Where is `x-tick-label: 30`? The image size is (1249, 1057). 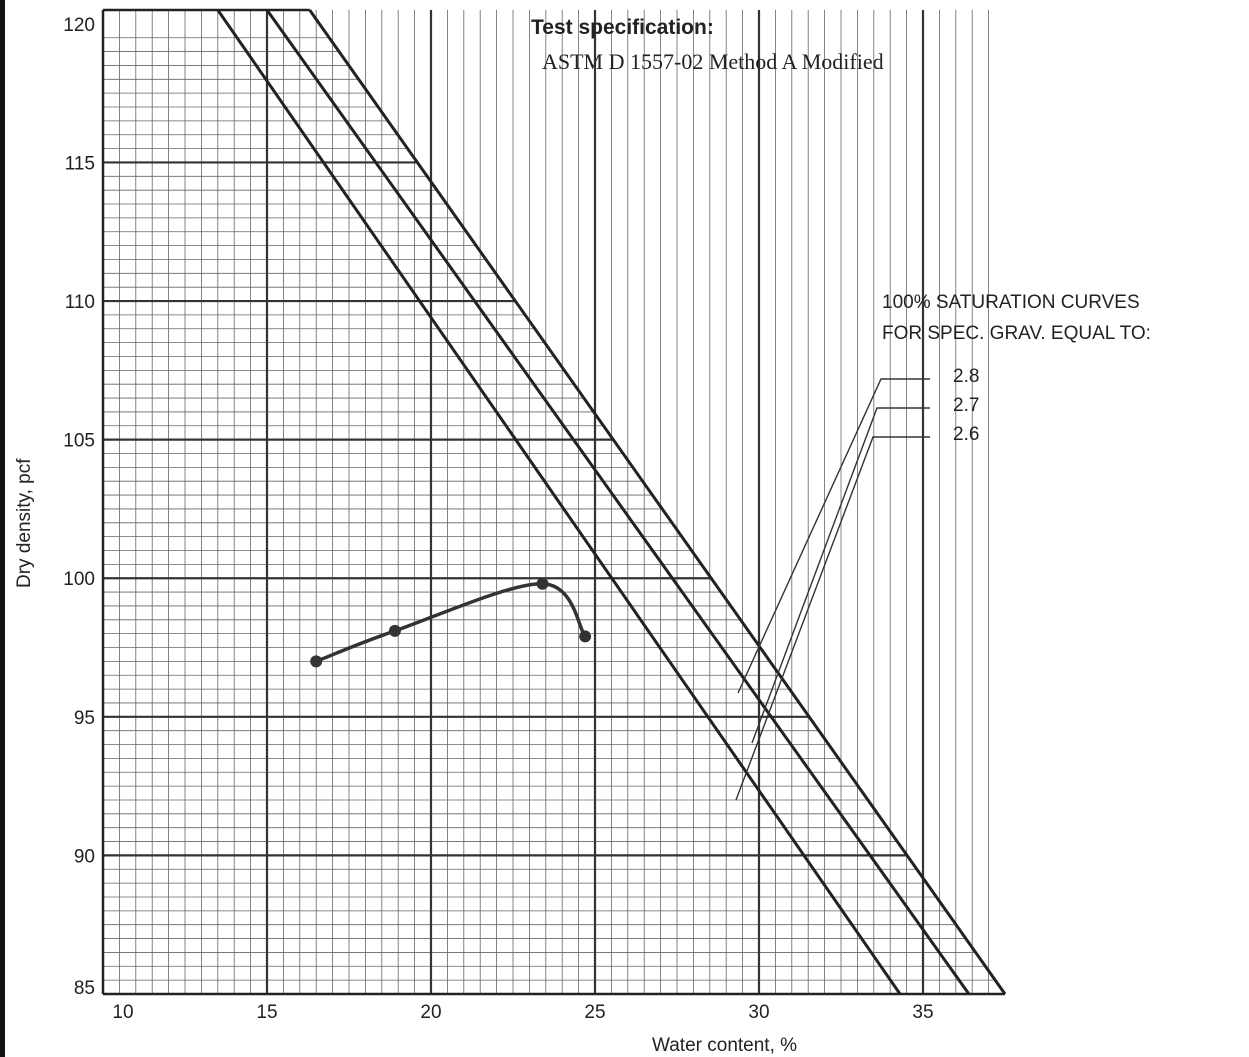 x-tick-label: 30 is located at coordinates (758, 1012).